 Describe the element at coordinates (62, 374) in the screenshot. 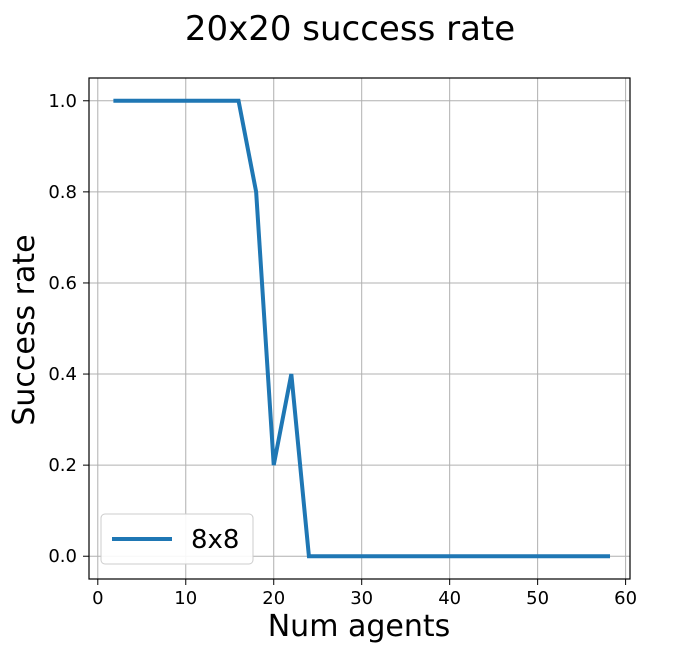

I see `y-tick-label: 0.4` at that location.